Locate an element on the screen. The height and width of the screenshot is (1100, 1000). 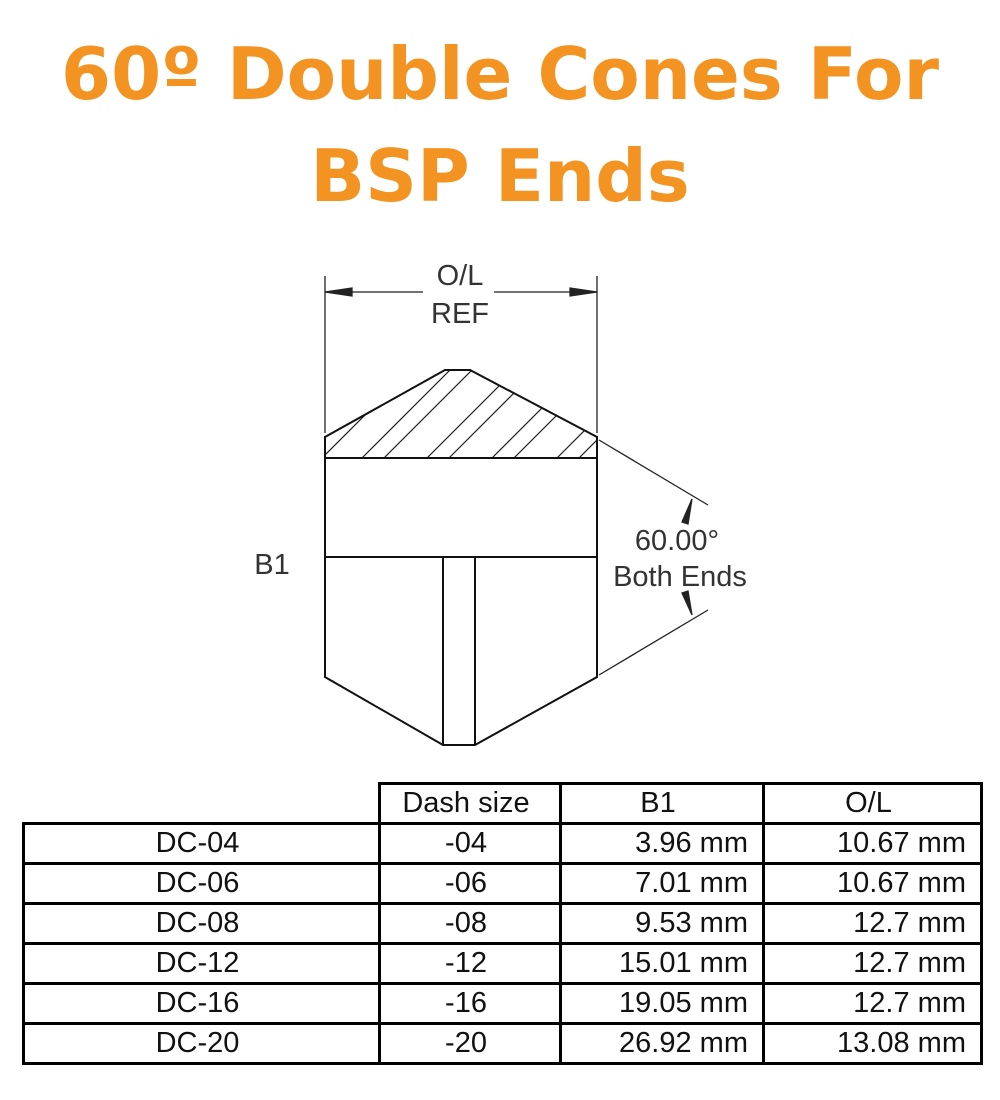
part-number: DC-20 is located at coordinates (201, 1043).